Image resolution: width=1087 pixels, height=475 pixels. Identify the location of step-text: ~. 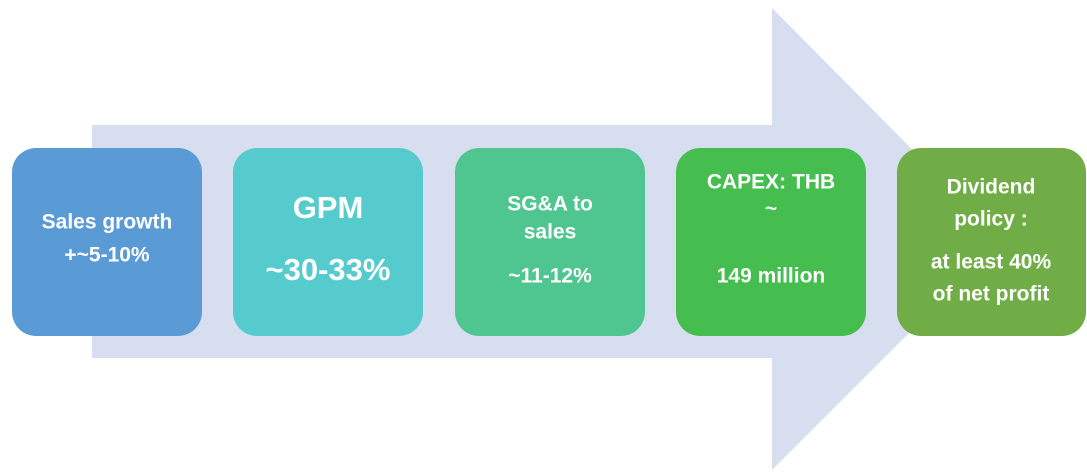
(771, 209).